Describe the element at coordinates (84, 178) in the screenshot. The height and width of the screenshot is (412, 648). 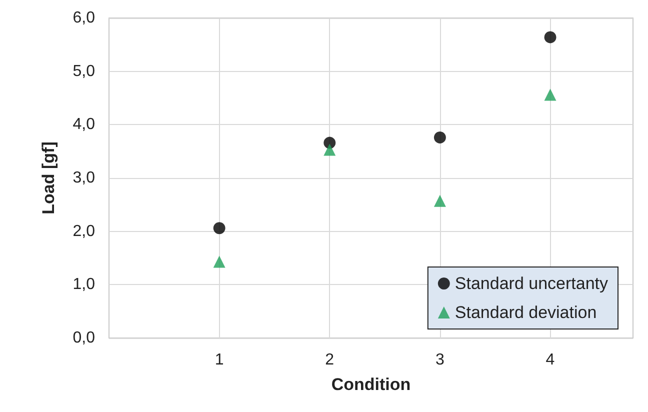
I see `y-tick-label: 3,0` at that location.